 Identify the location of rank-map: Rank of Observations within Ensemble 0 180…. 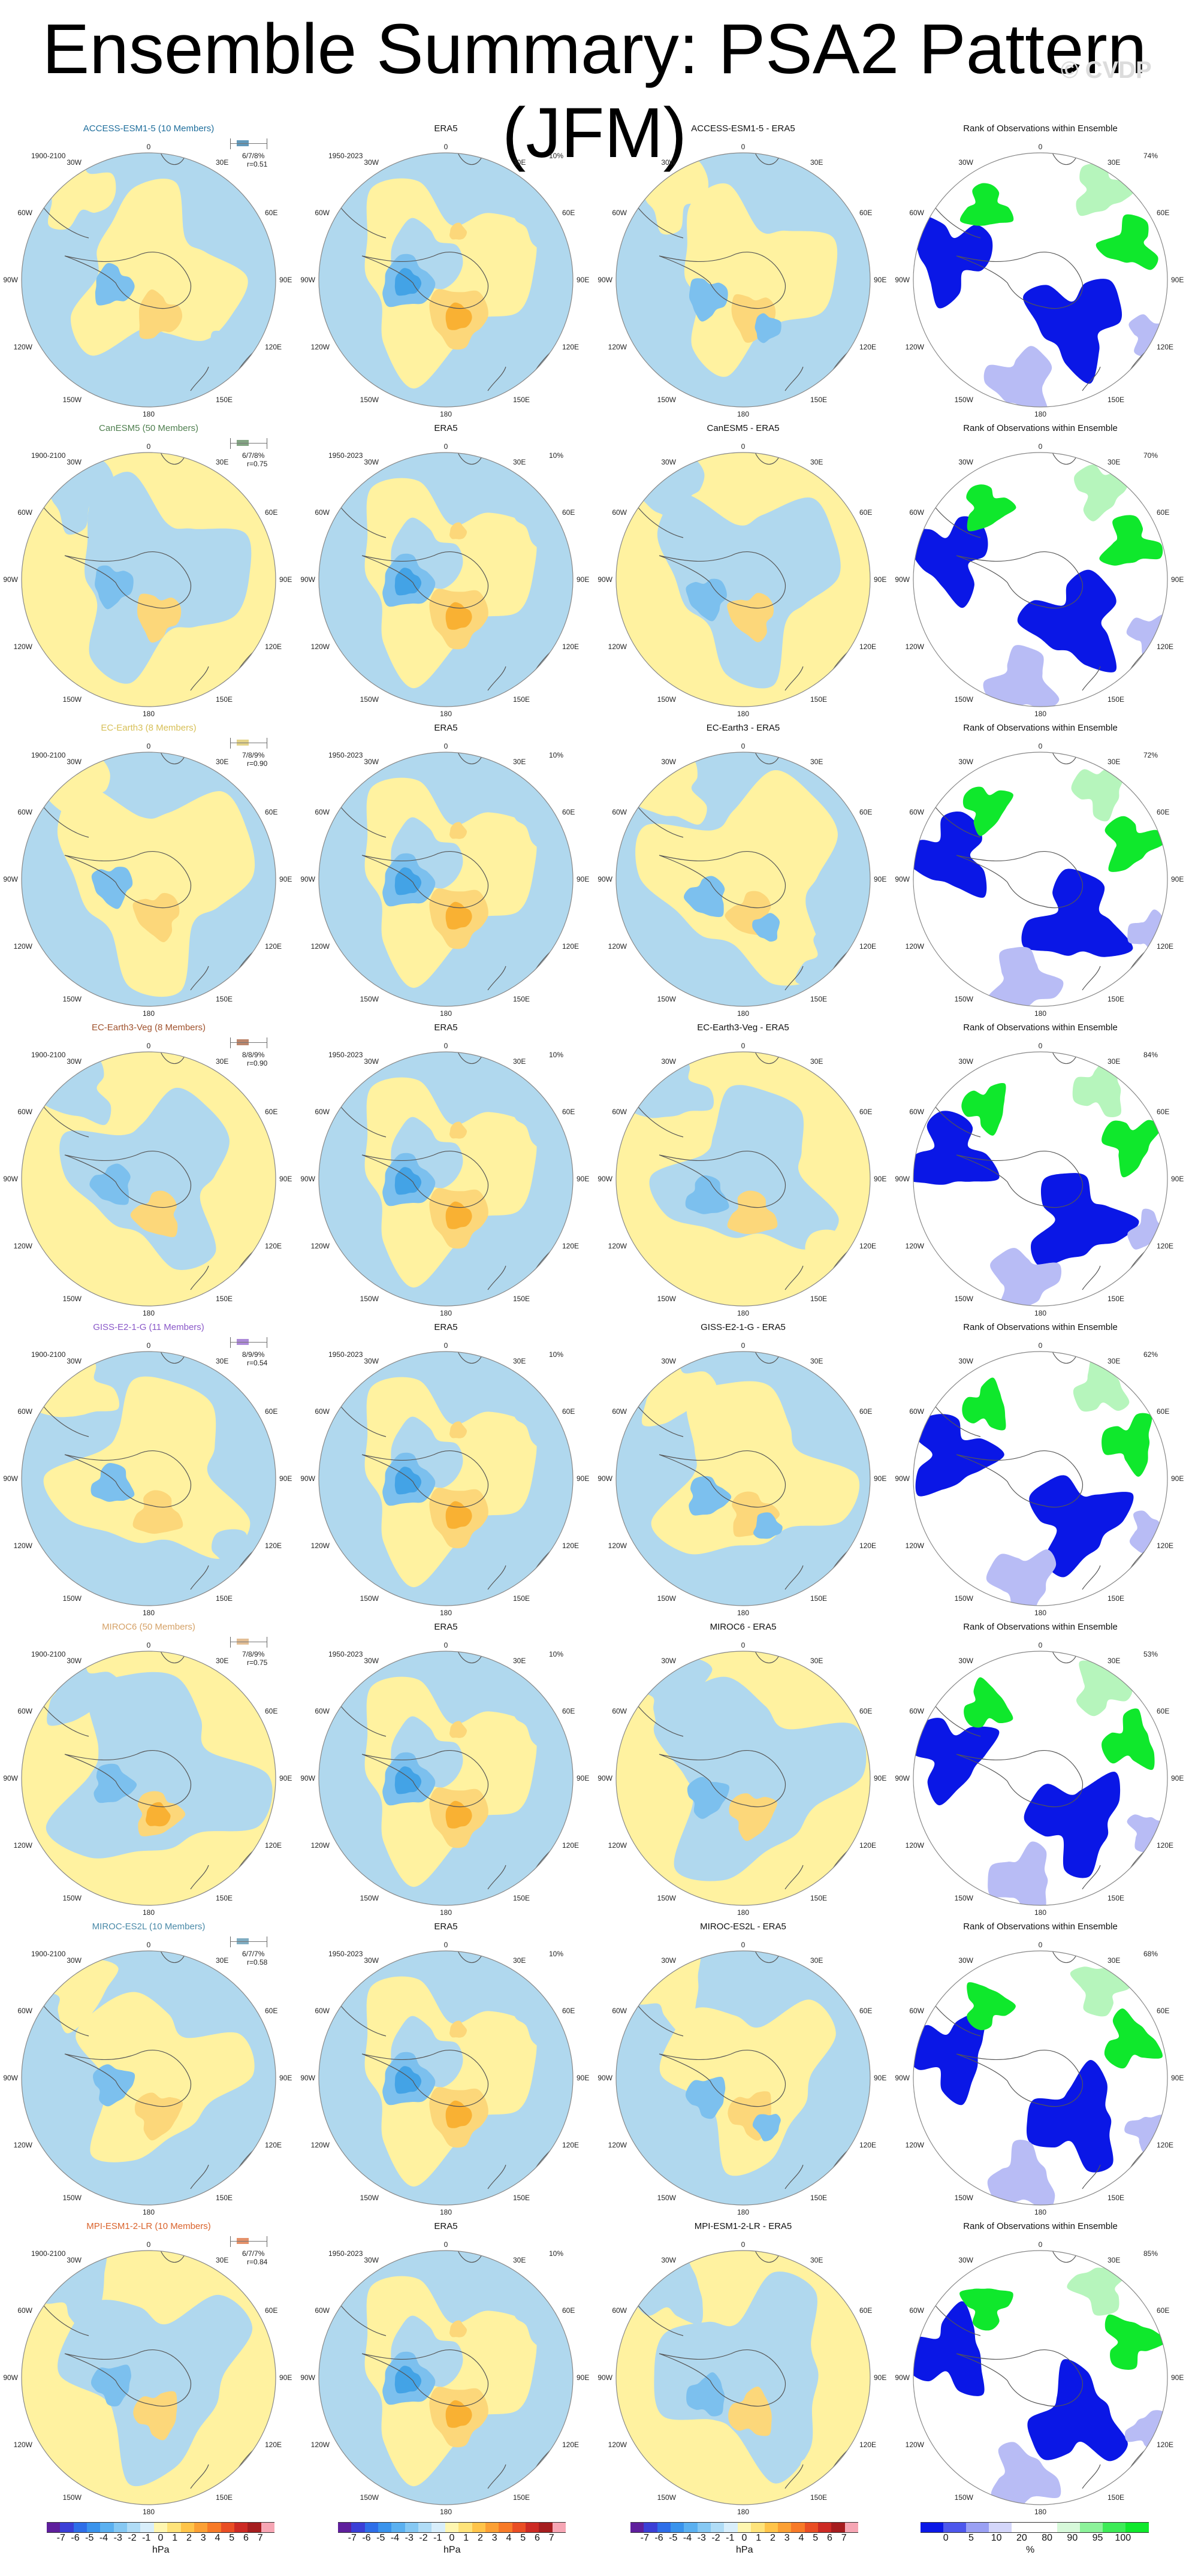
(1040, 273).